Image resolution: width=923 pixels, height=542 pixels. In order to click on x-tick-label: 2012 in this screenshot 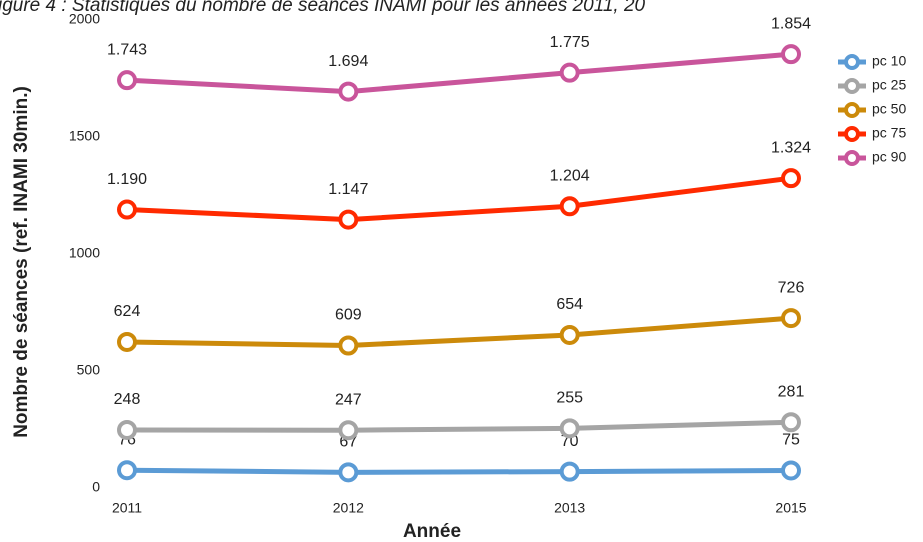, I will do `click(348, 508)`.